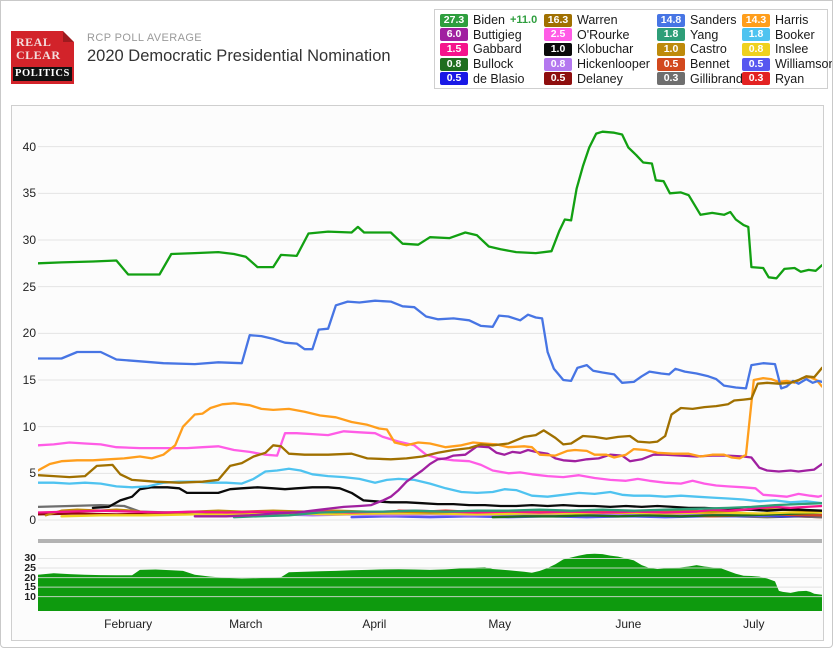 This screenshot has height=648, width=833. What do you see at coordinates (756, 20) in the screenshot?
I see `legend-swatch: 14.3` at bounding box center [756, 20].